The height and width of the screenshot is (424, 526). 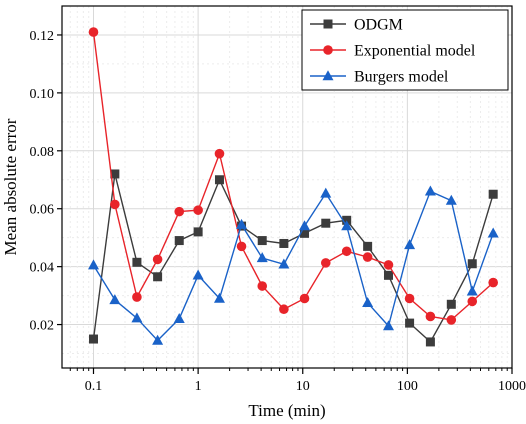 I want to click on legend-label: ODGM, so click(x=378, y=25).